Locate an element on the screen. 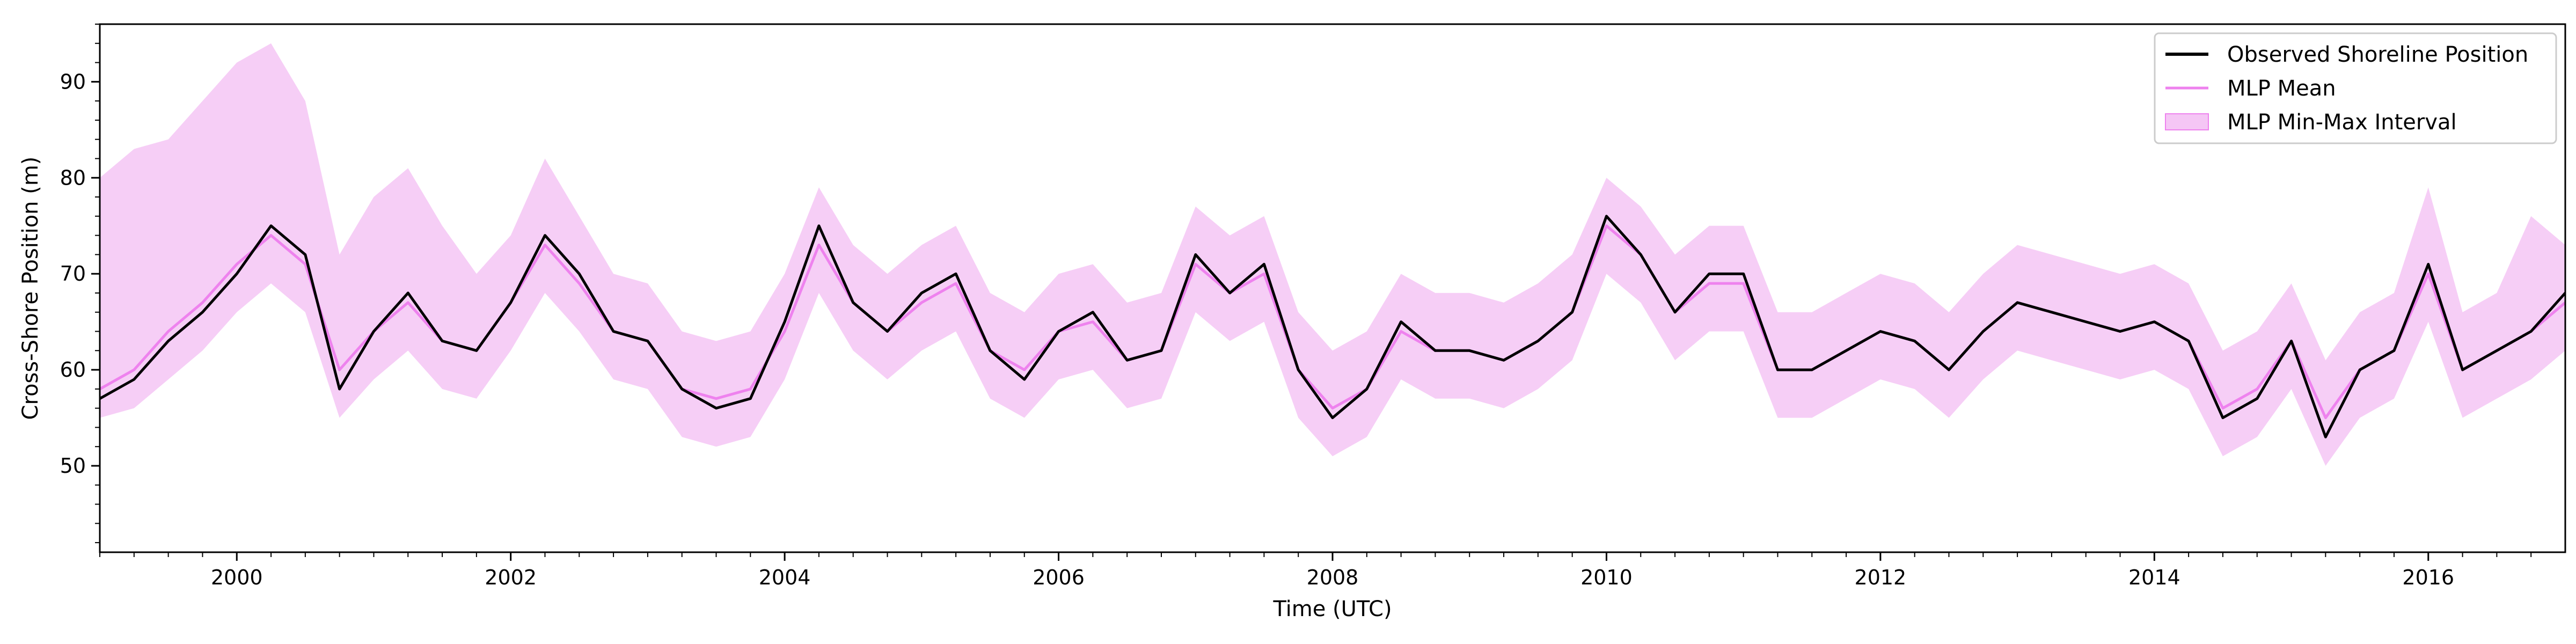 Image resolution: width=2576 pixels, height=644 pixels. y-tick-label: 70 is located at coordinates (73, 274).